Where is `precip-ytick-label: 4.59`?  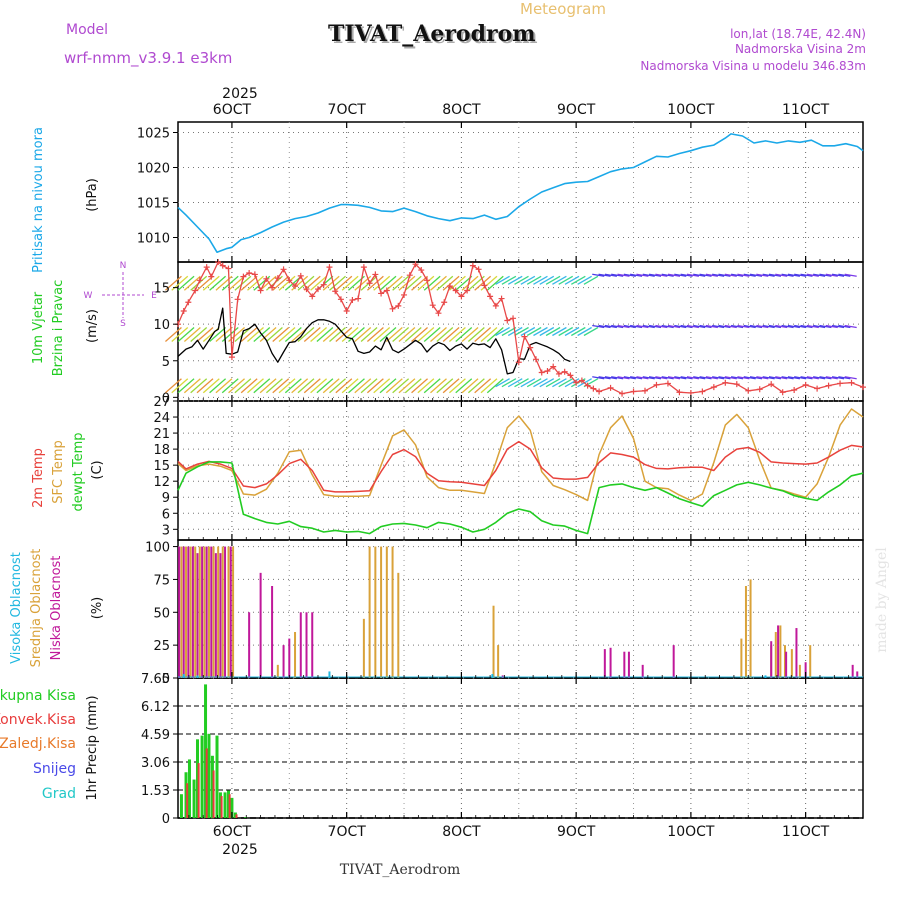 precip-ytick-label: 4.59 is located at coordinates (155, 735).